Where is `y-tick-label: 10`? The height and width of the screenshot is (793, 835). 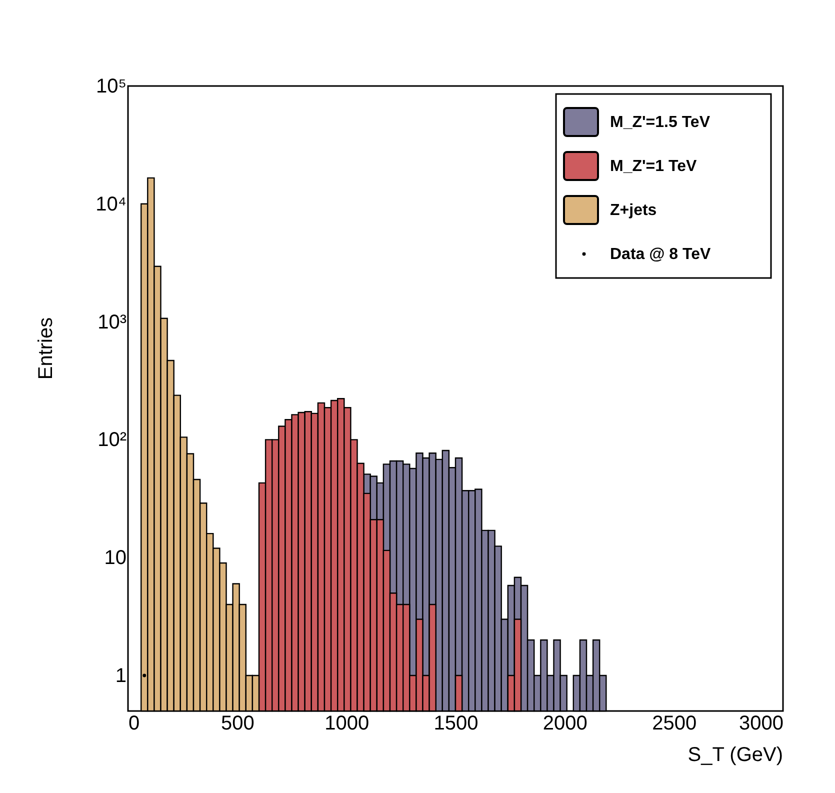 y-tick-label: 10 is located at coordinates (115, 558).